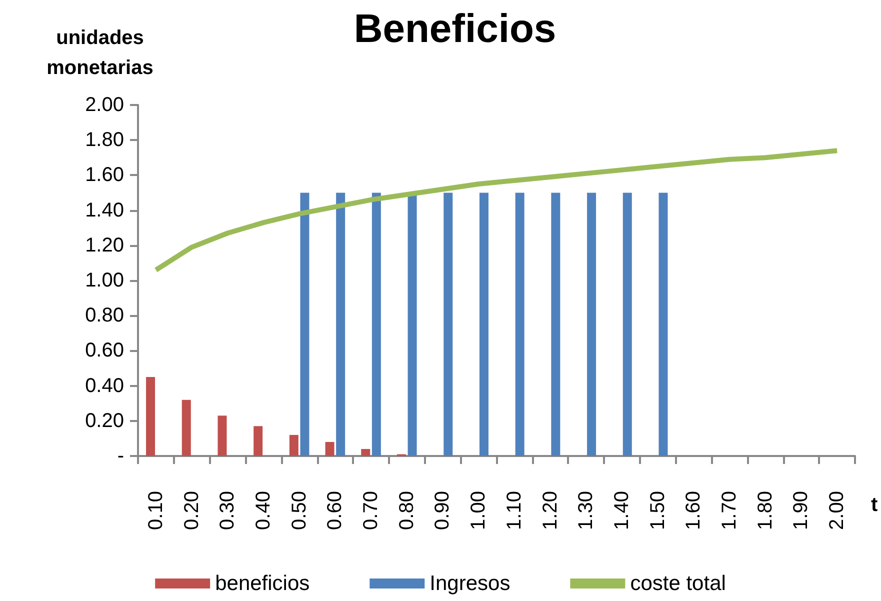 The width and height of the screenshot is (881, 601). What do you see at coordinates (104, 351) in the screenshot?
I see `y-tick-label: 0.60` at bounding box center [104, 351].